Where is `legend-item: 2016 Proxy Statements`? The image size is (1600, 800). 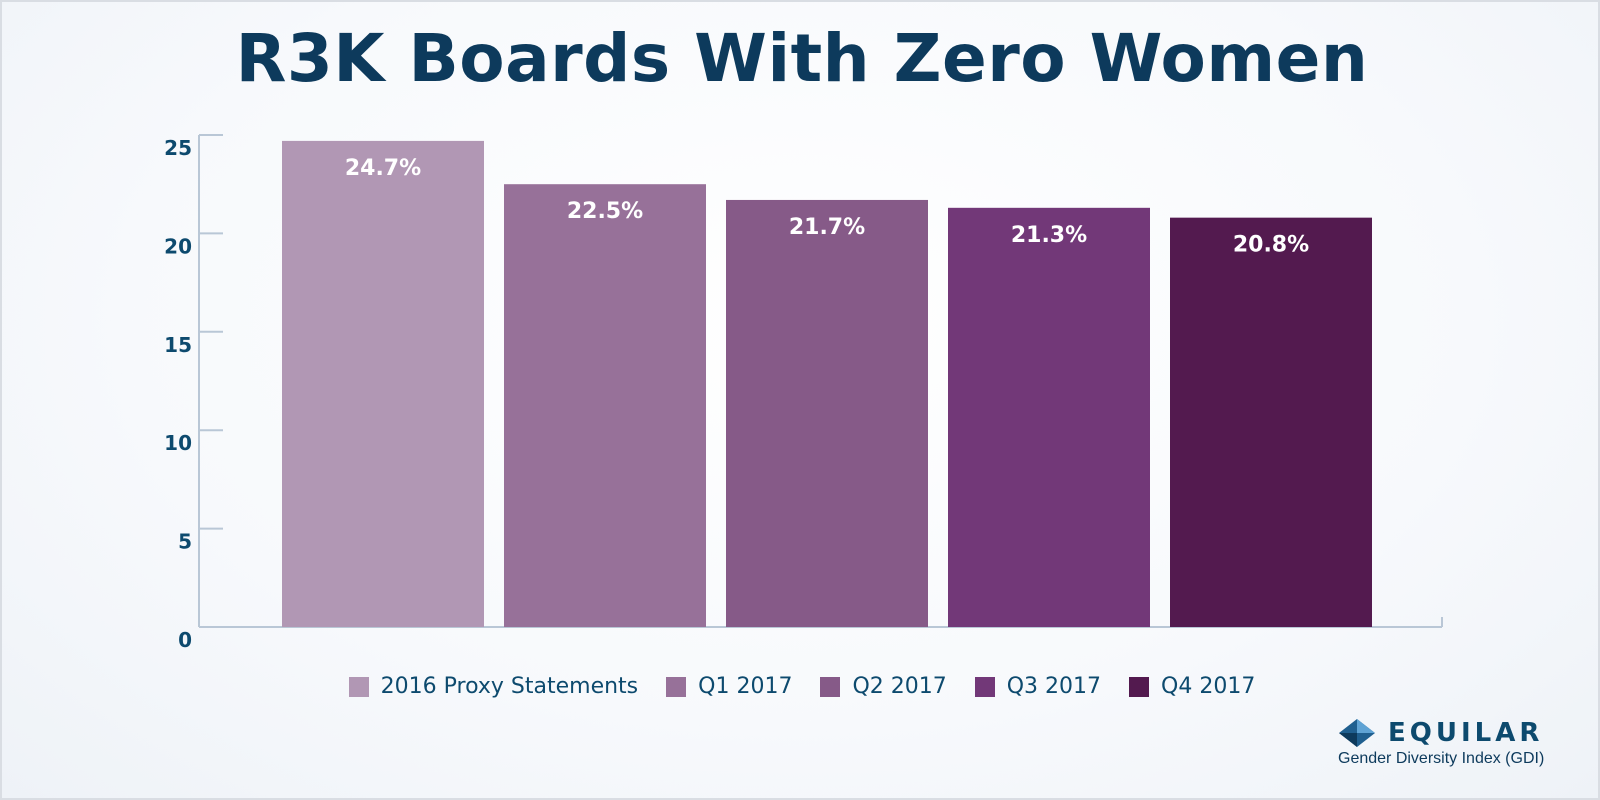 legend-item: 2016 Proxy Statements is located at coordinates (493, 686).